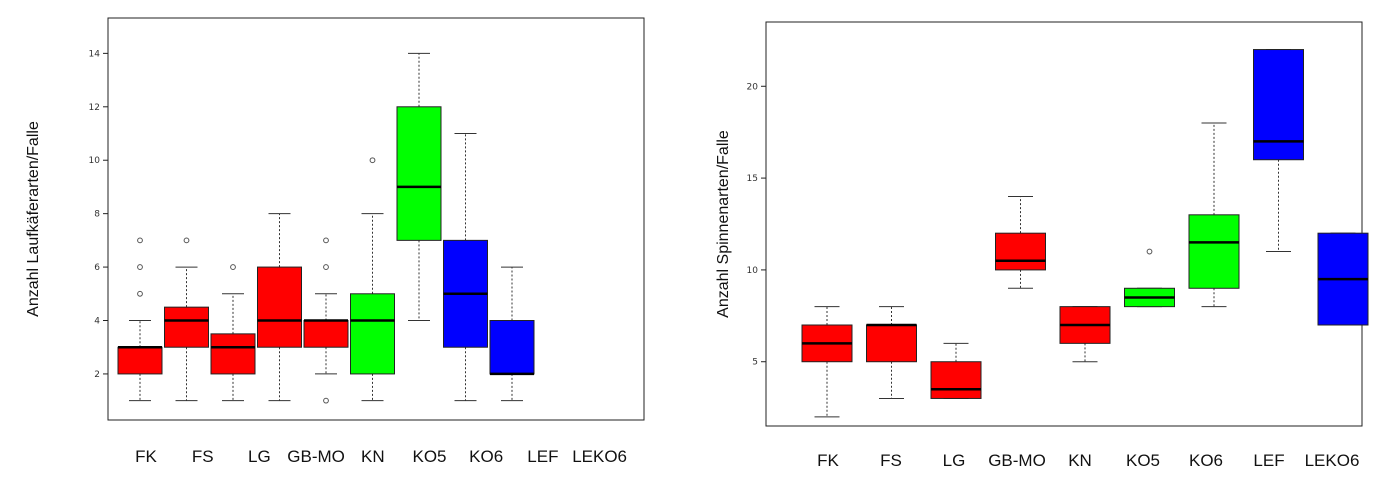 The image size is (1376, 477). What do you see at coordinates (97, 322) in the screenshot?
I see `y-tick-label: 4` at bounding box center [97, 322].